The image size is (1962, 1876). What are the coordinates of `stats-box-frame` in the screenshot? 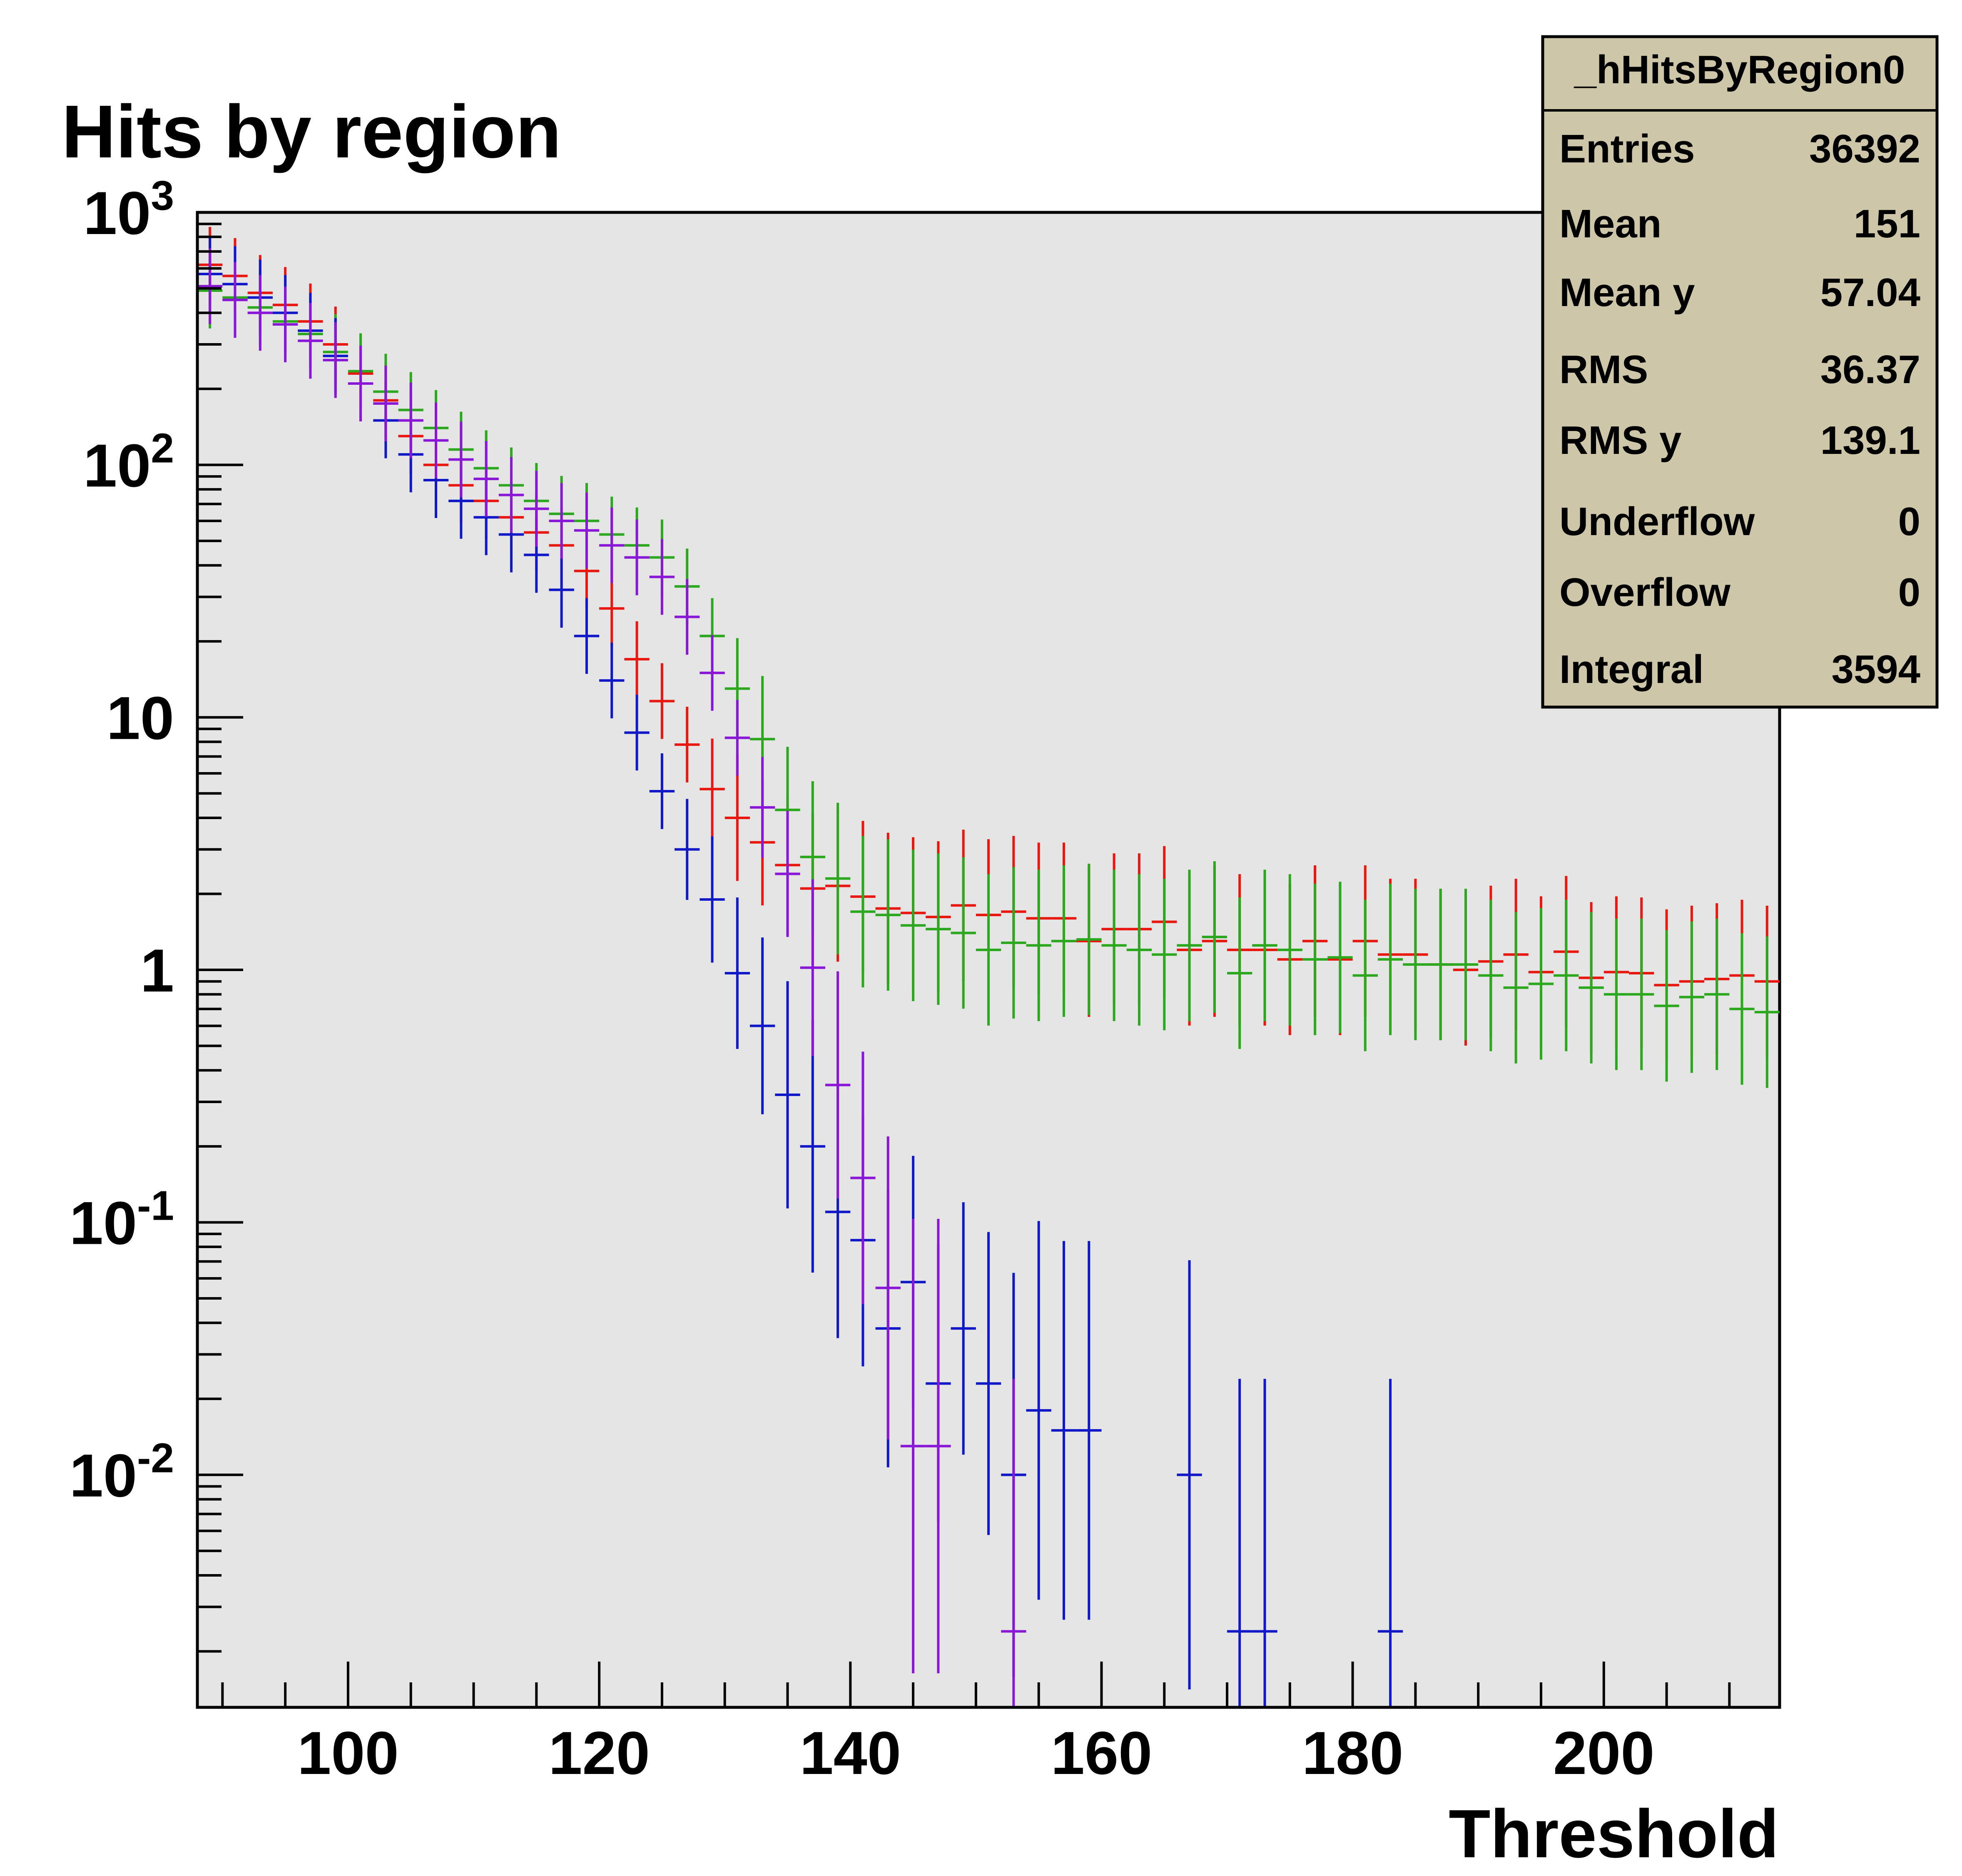 It's located at (1740, 372).